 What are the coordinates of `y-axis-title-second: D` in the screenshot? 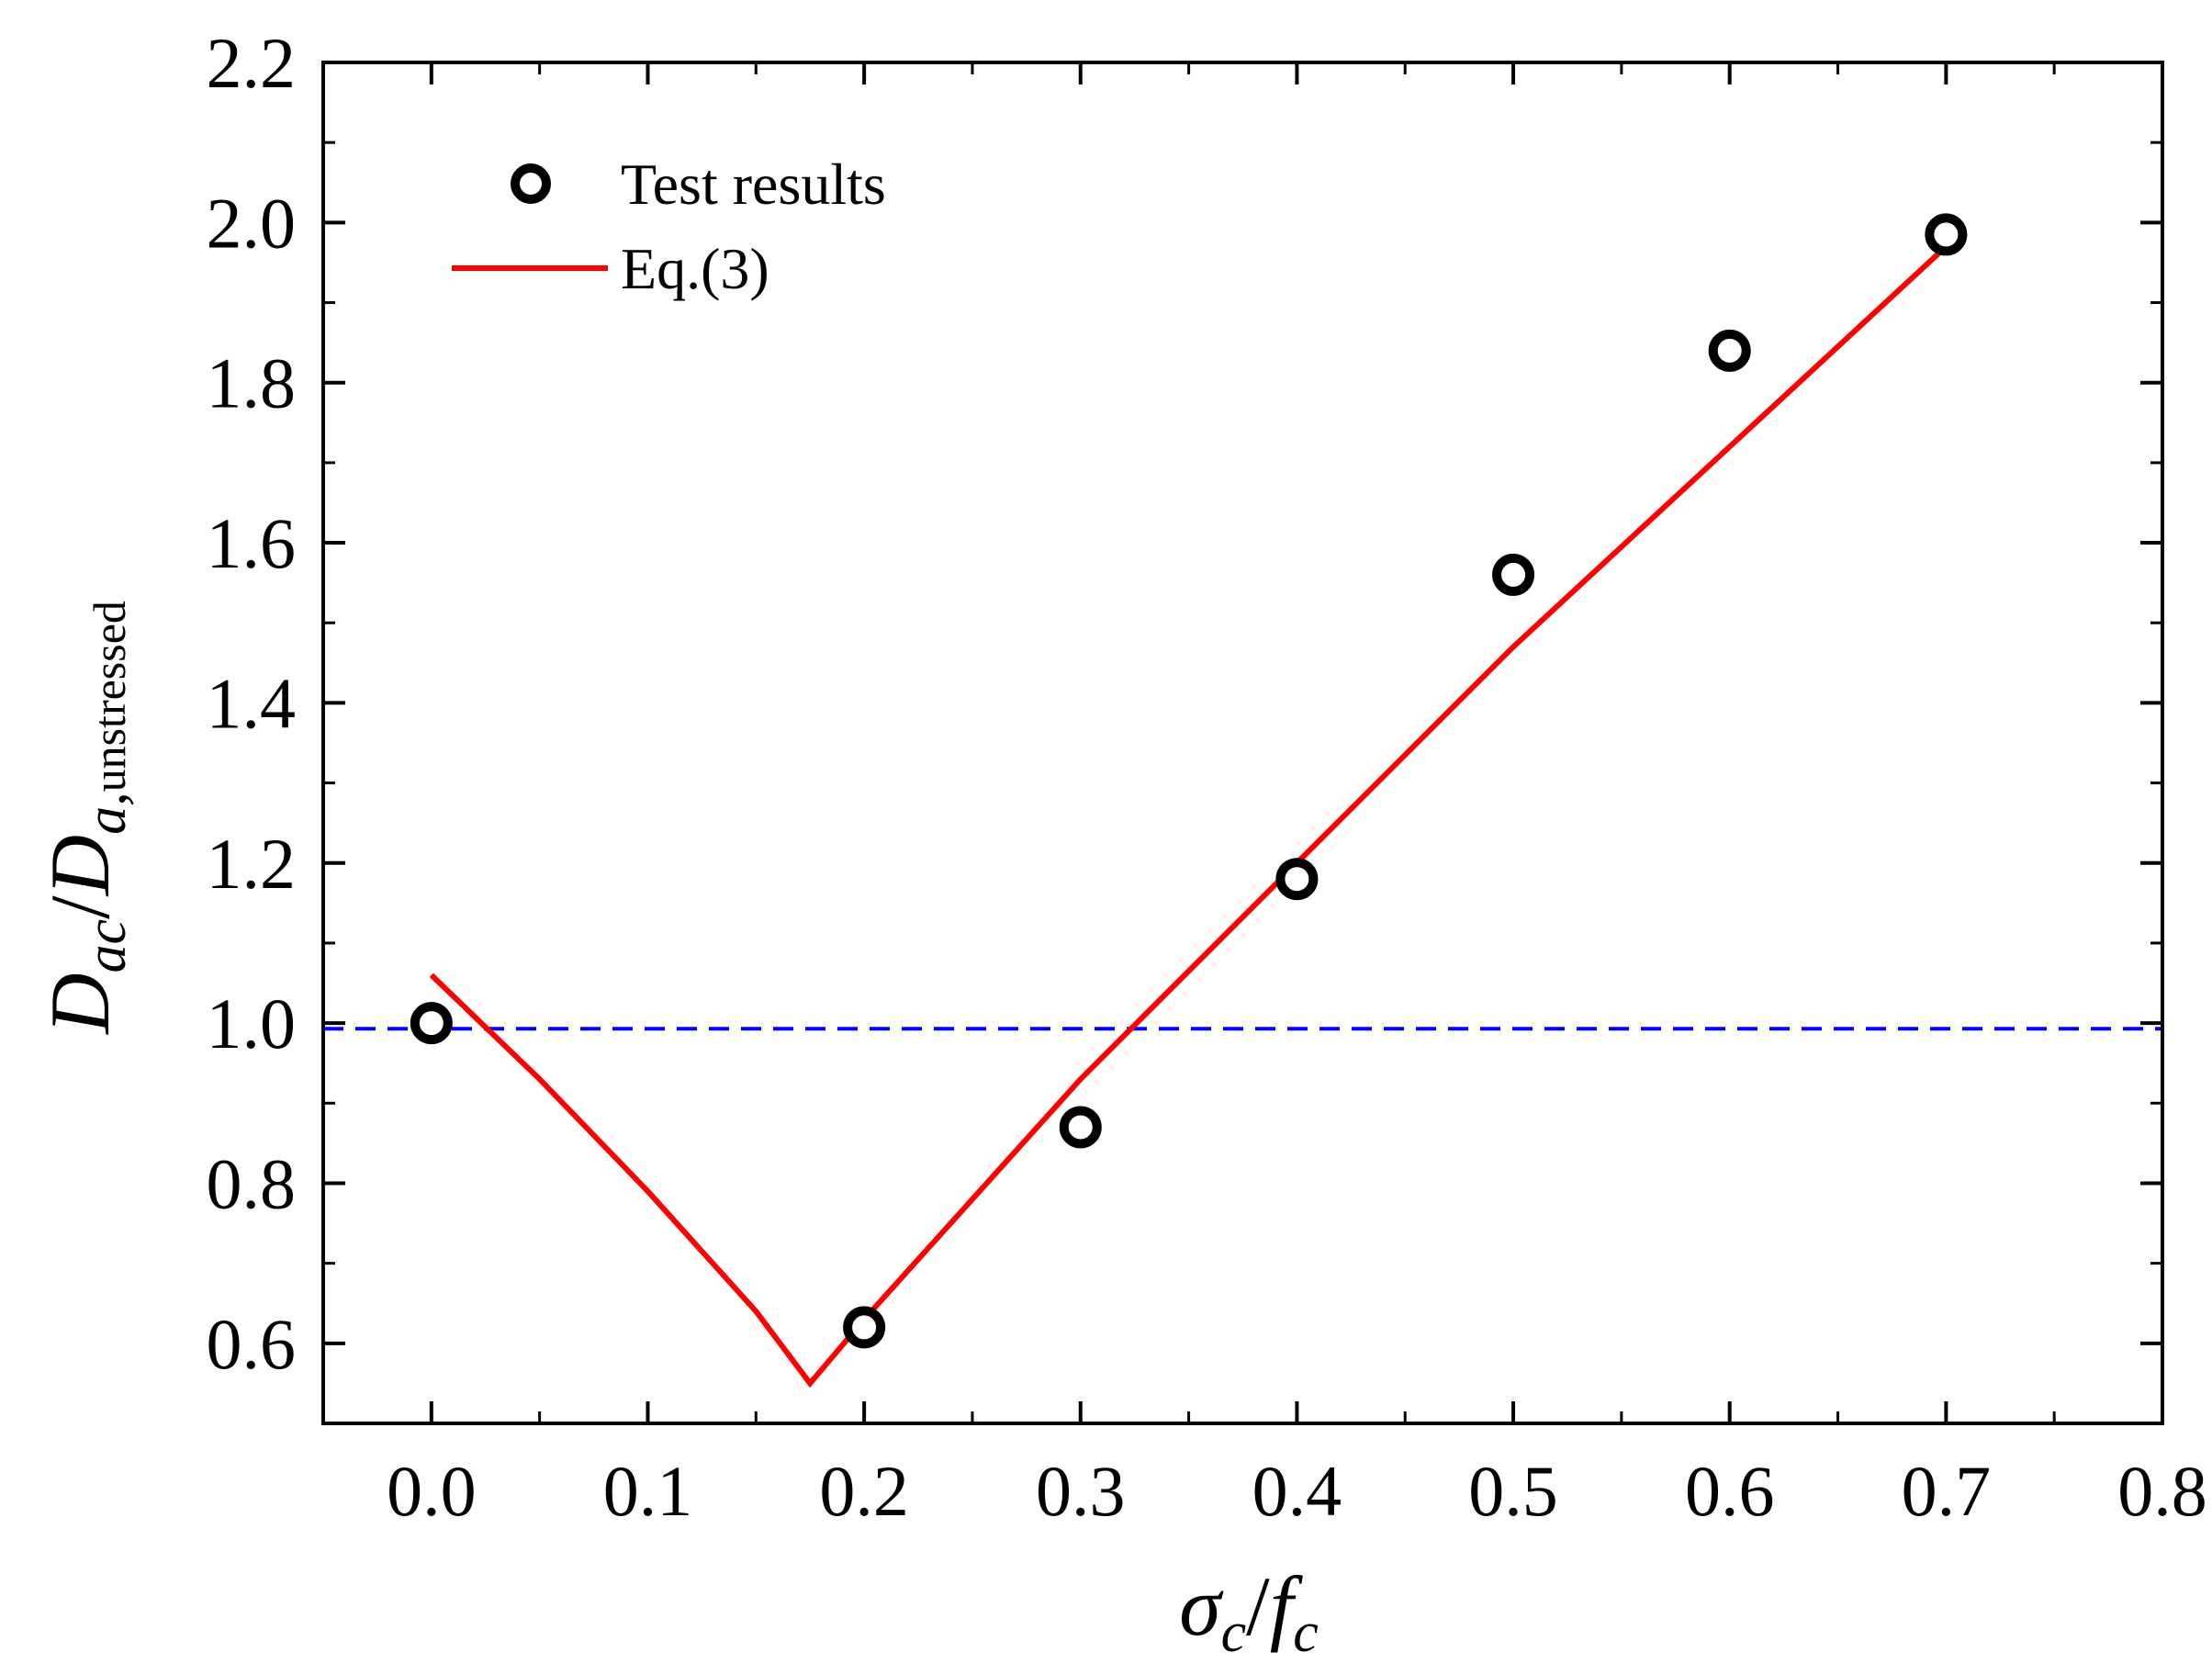 It's located at (80, 866).